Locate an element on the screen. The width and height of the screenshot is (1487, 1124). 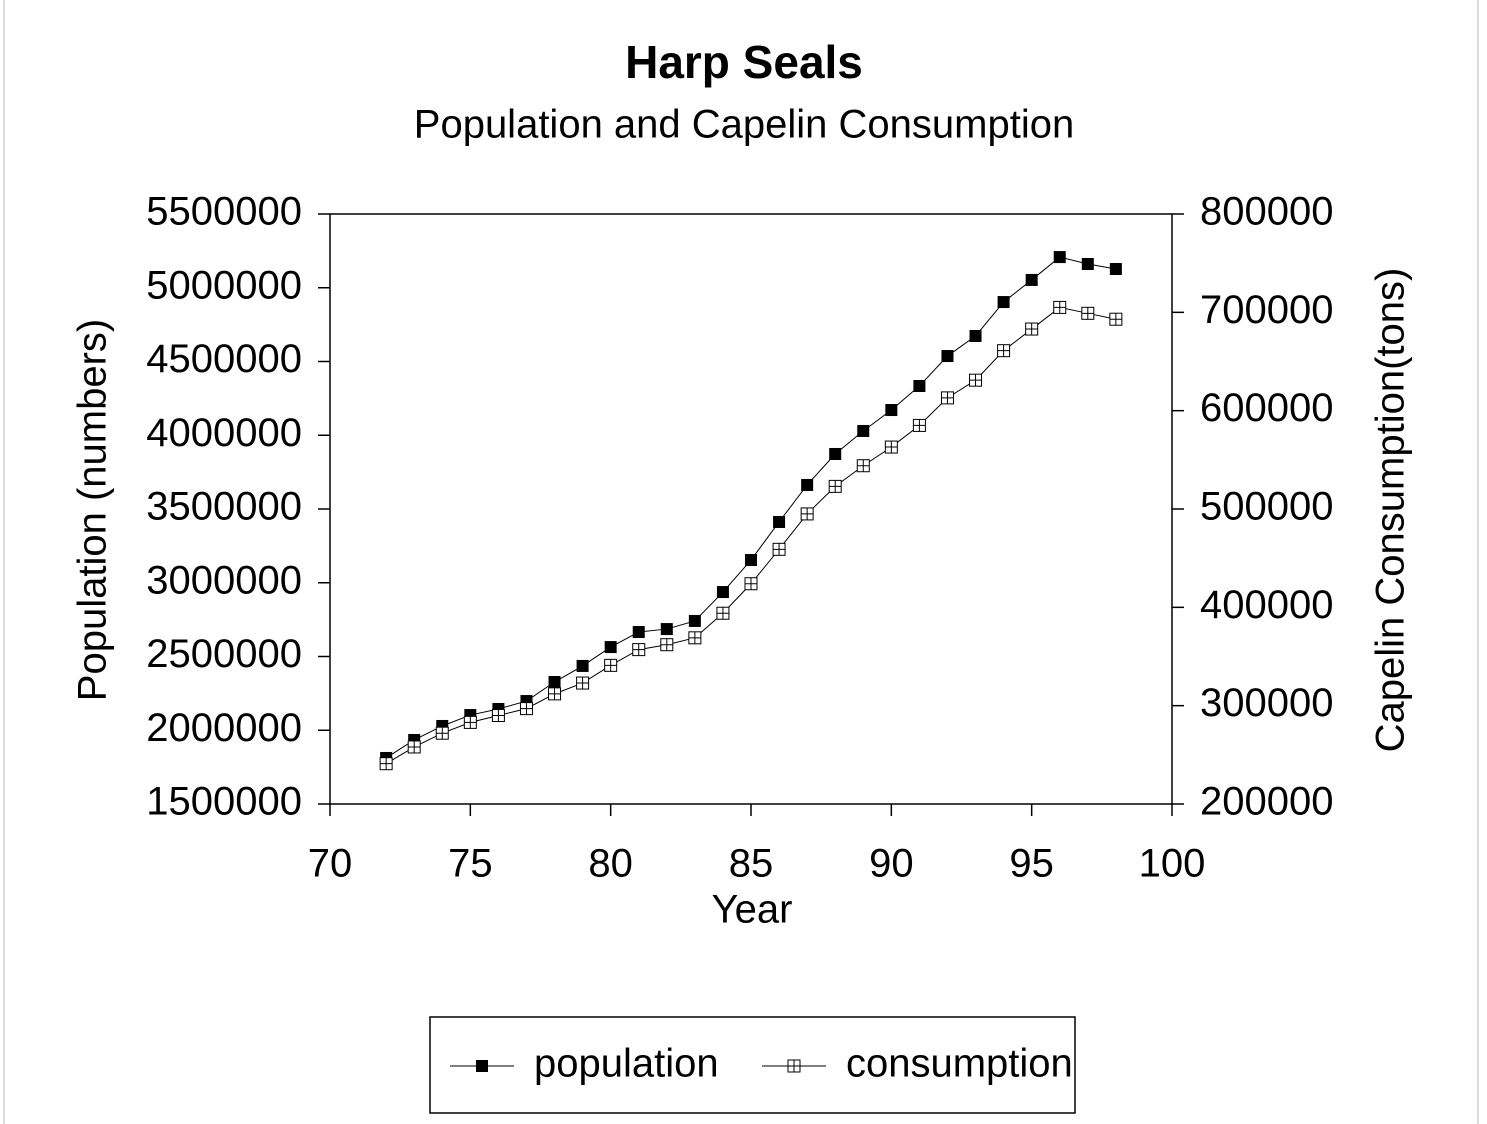
y-tick-label: 3000000 is located at coordinates (224, 580).